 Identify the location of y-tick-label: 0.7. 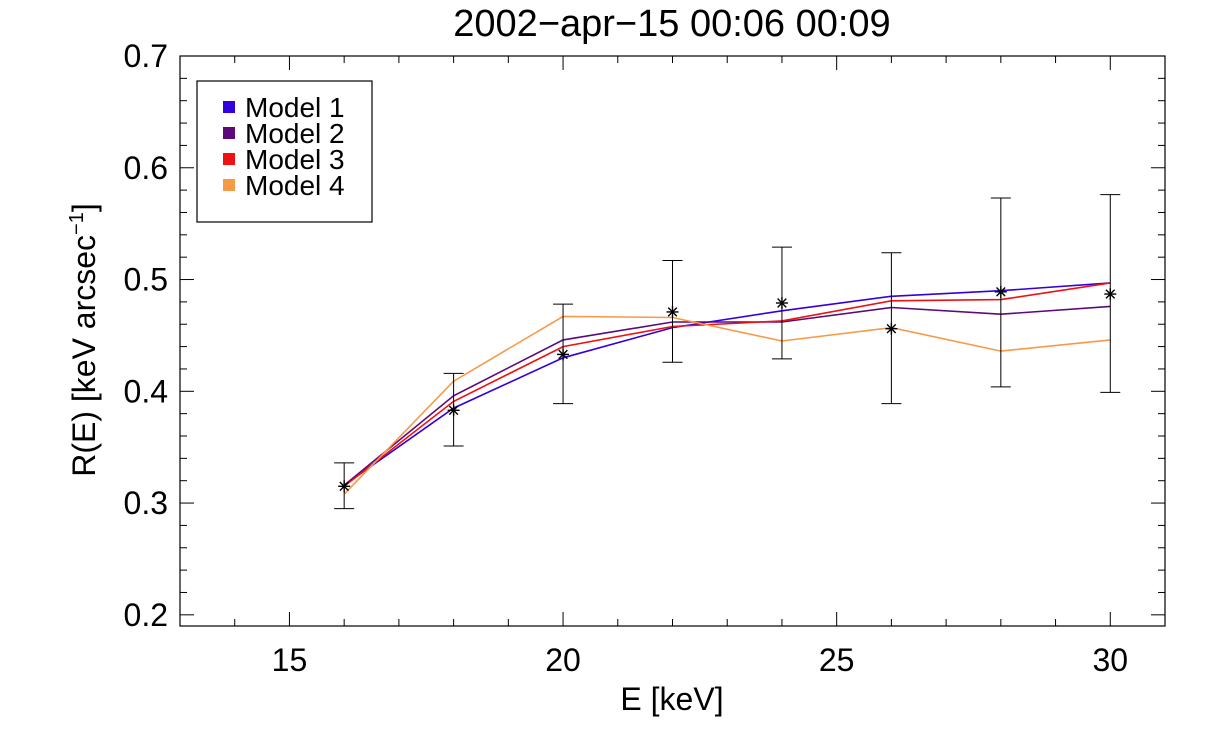
(146, 56).